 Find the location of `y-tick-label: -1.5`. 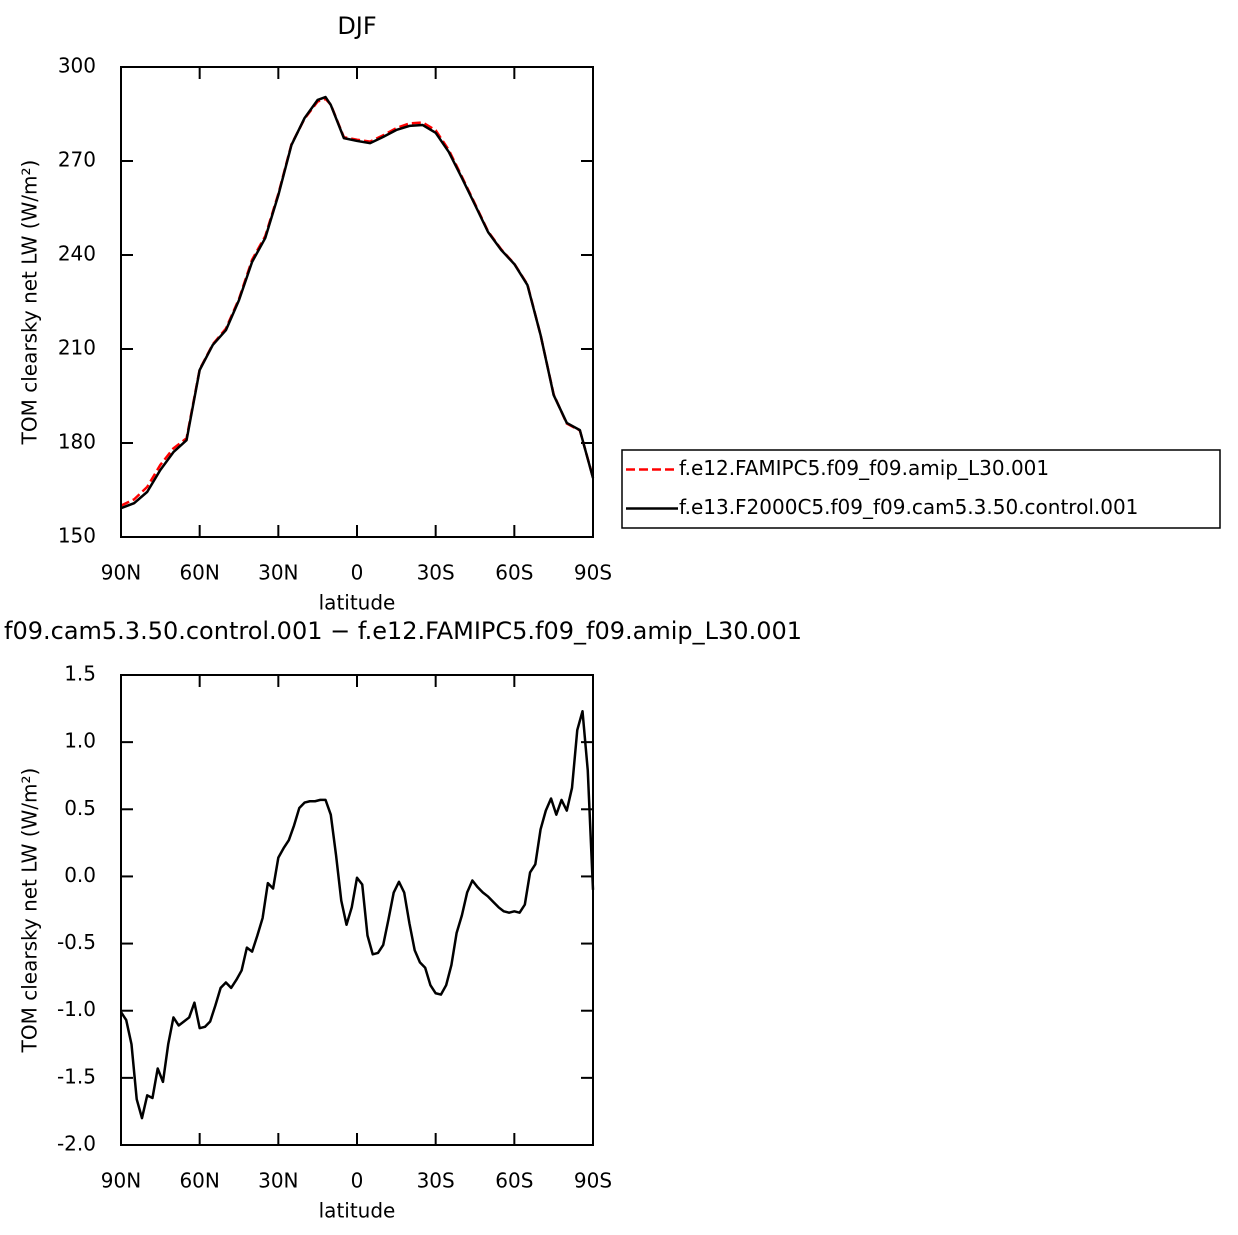

y-tick-label: -1.5 is located at coordinates (76, 1076).